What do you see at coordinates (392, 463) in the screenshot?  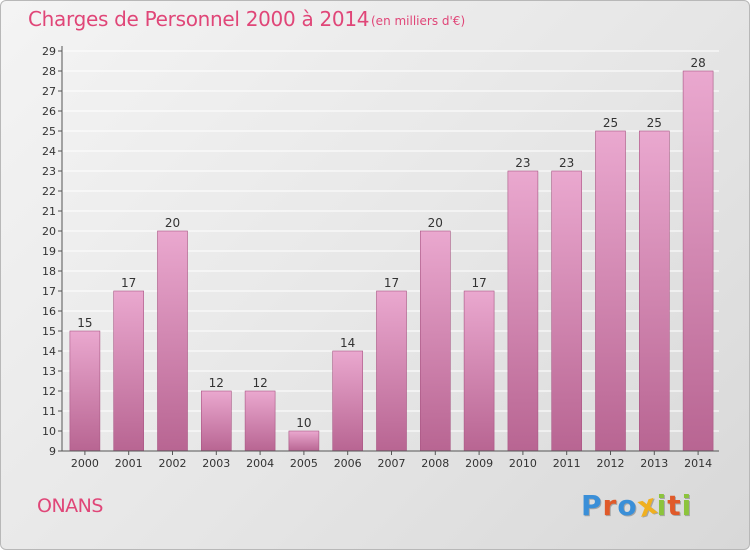 I see `x-tick-label-2007: 2007` at bounding box center [392, 463].